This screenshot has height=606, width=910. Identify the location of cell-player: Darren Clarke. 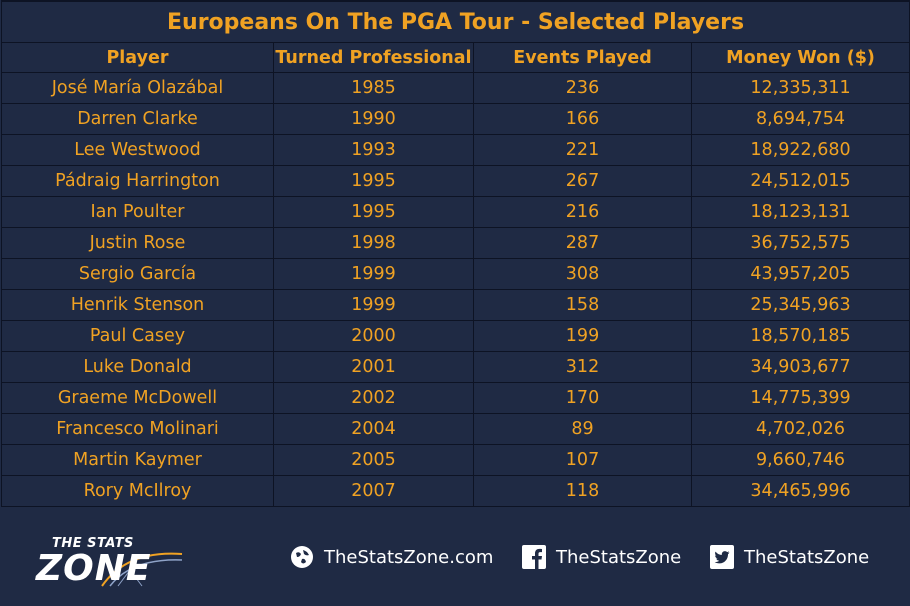
(137, 119).